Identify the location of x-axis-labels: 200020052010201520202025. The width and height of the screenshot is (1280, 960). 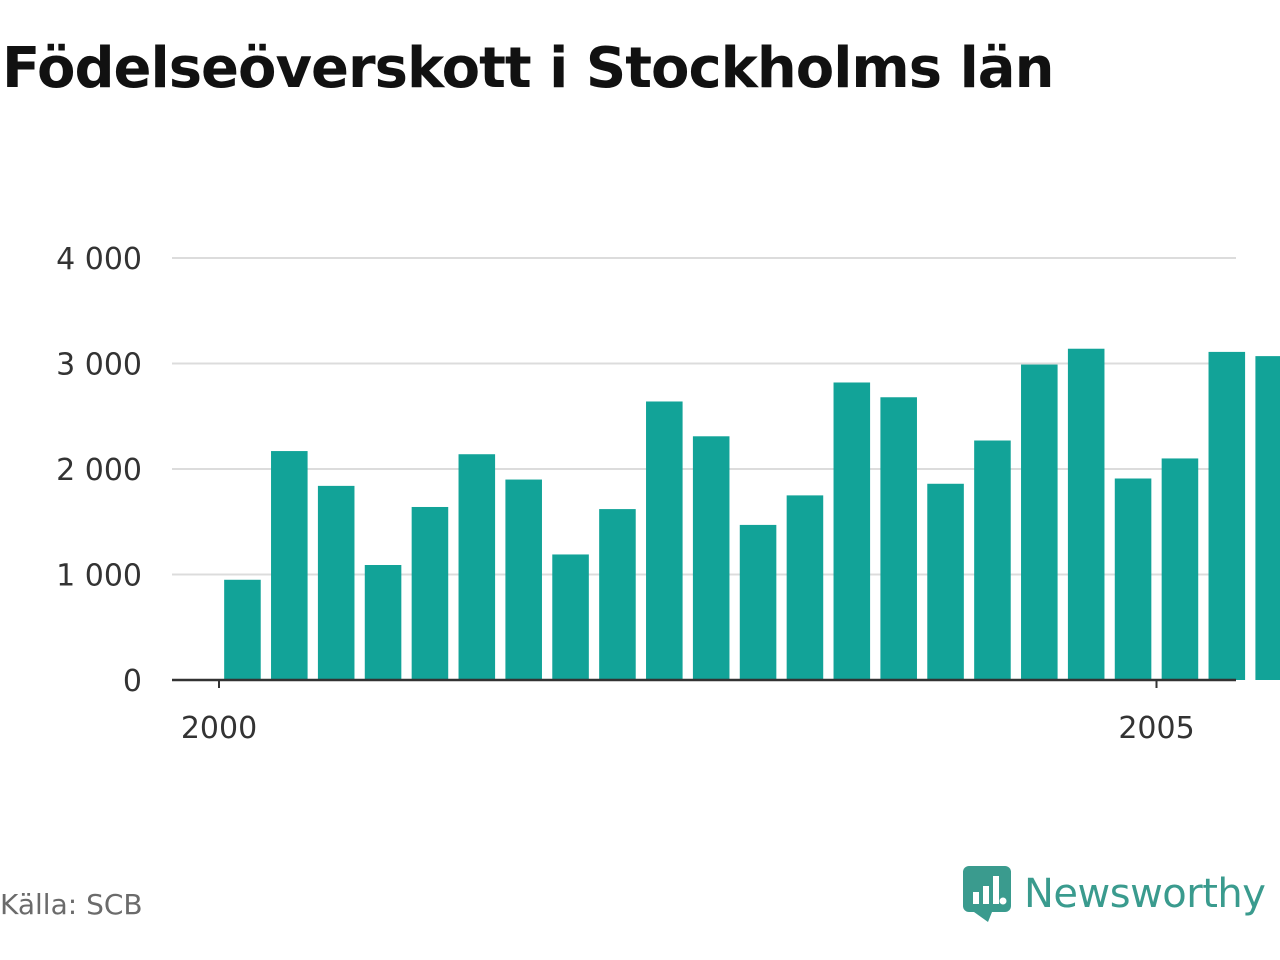
(688, 728).